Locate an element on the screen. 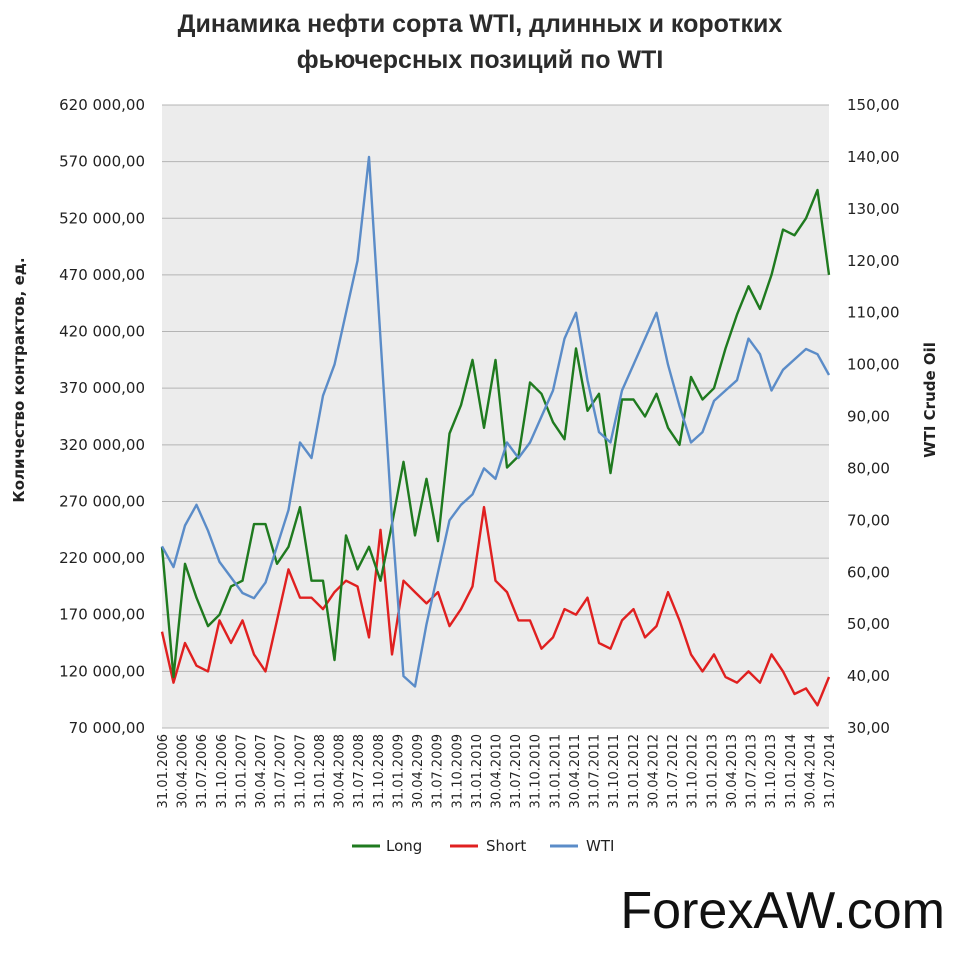 Image resolution: width=960 pixels, height=958 pixels. left-tick-label: 420 000,00 is located at coordinates (102, 332).